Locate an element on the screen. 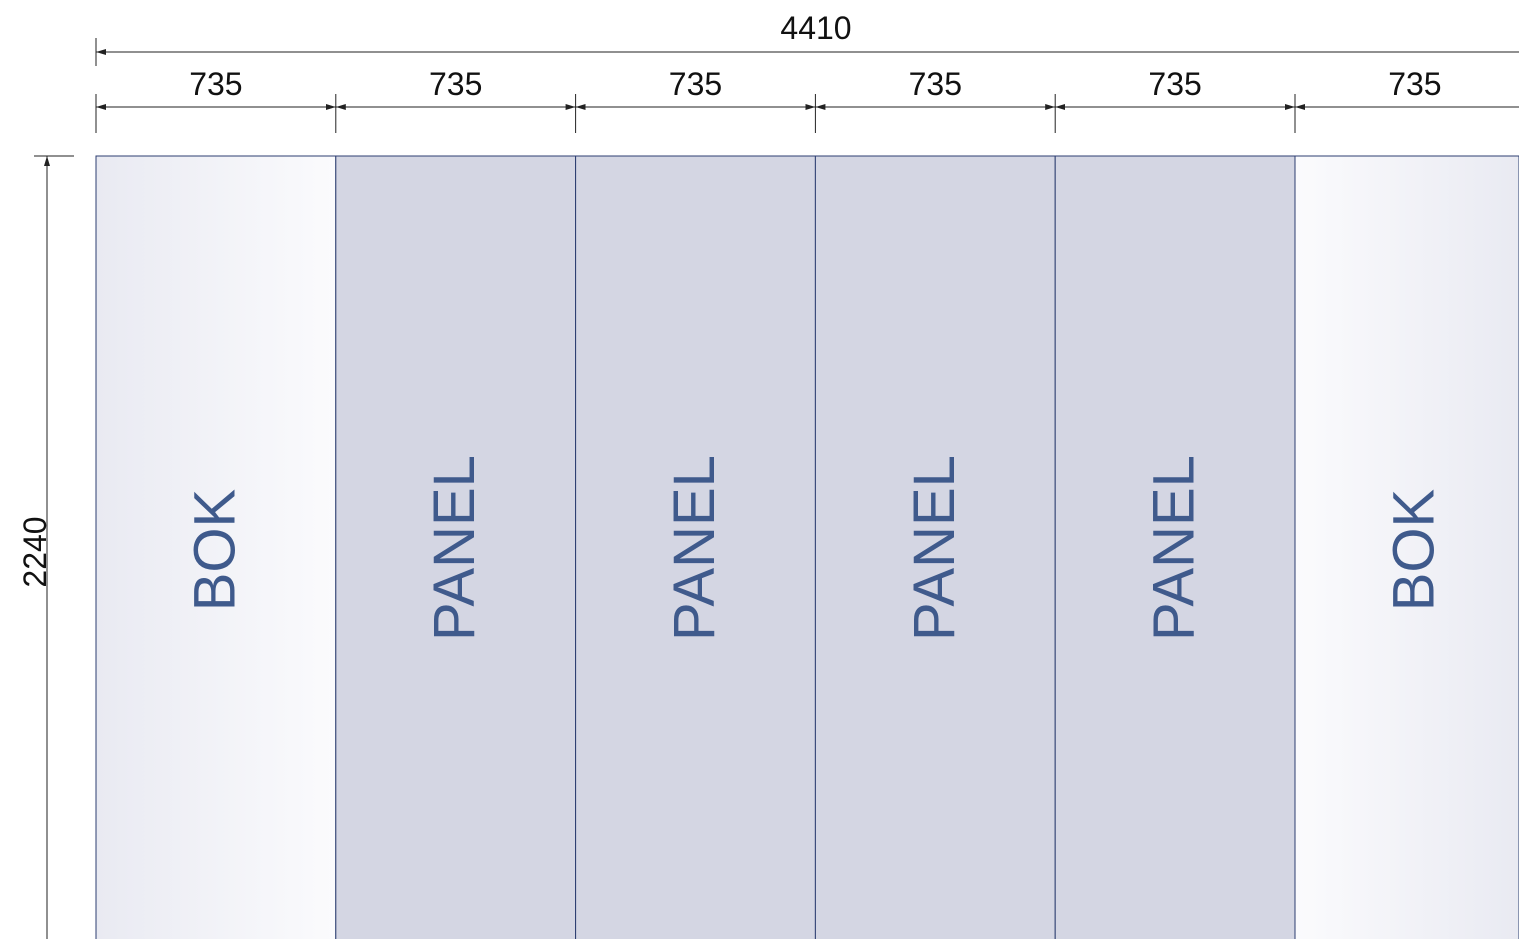 Image resolution: width=1519 pixels, height=939 pixels. height-label: 2240 is located at coordinates (35, 551).